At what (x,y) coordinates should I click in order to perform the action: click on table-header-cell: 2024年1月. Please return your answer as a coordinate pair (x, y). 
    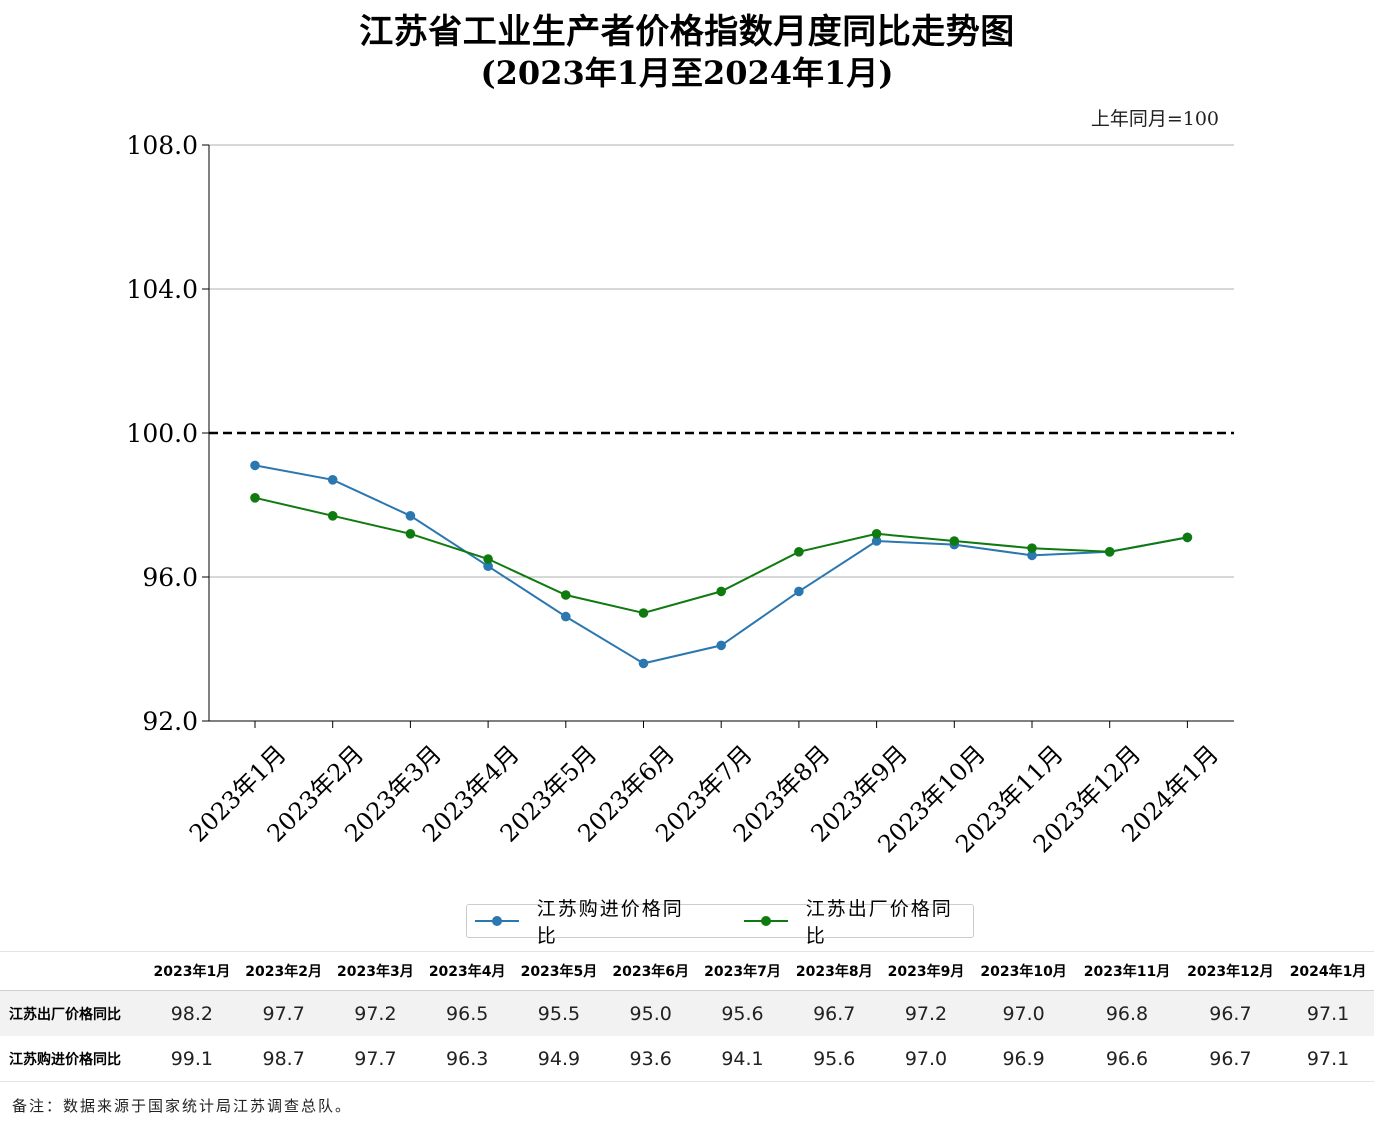
    Looking at the image, I should click on (1328, 971).